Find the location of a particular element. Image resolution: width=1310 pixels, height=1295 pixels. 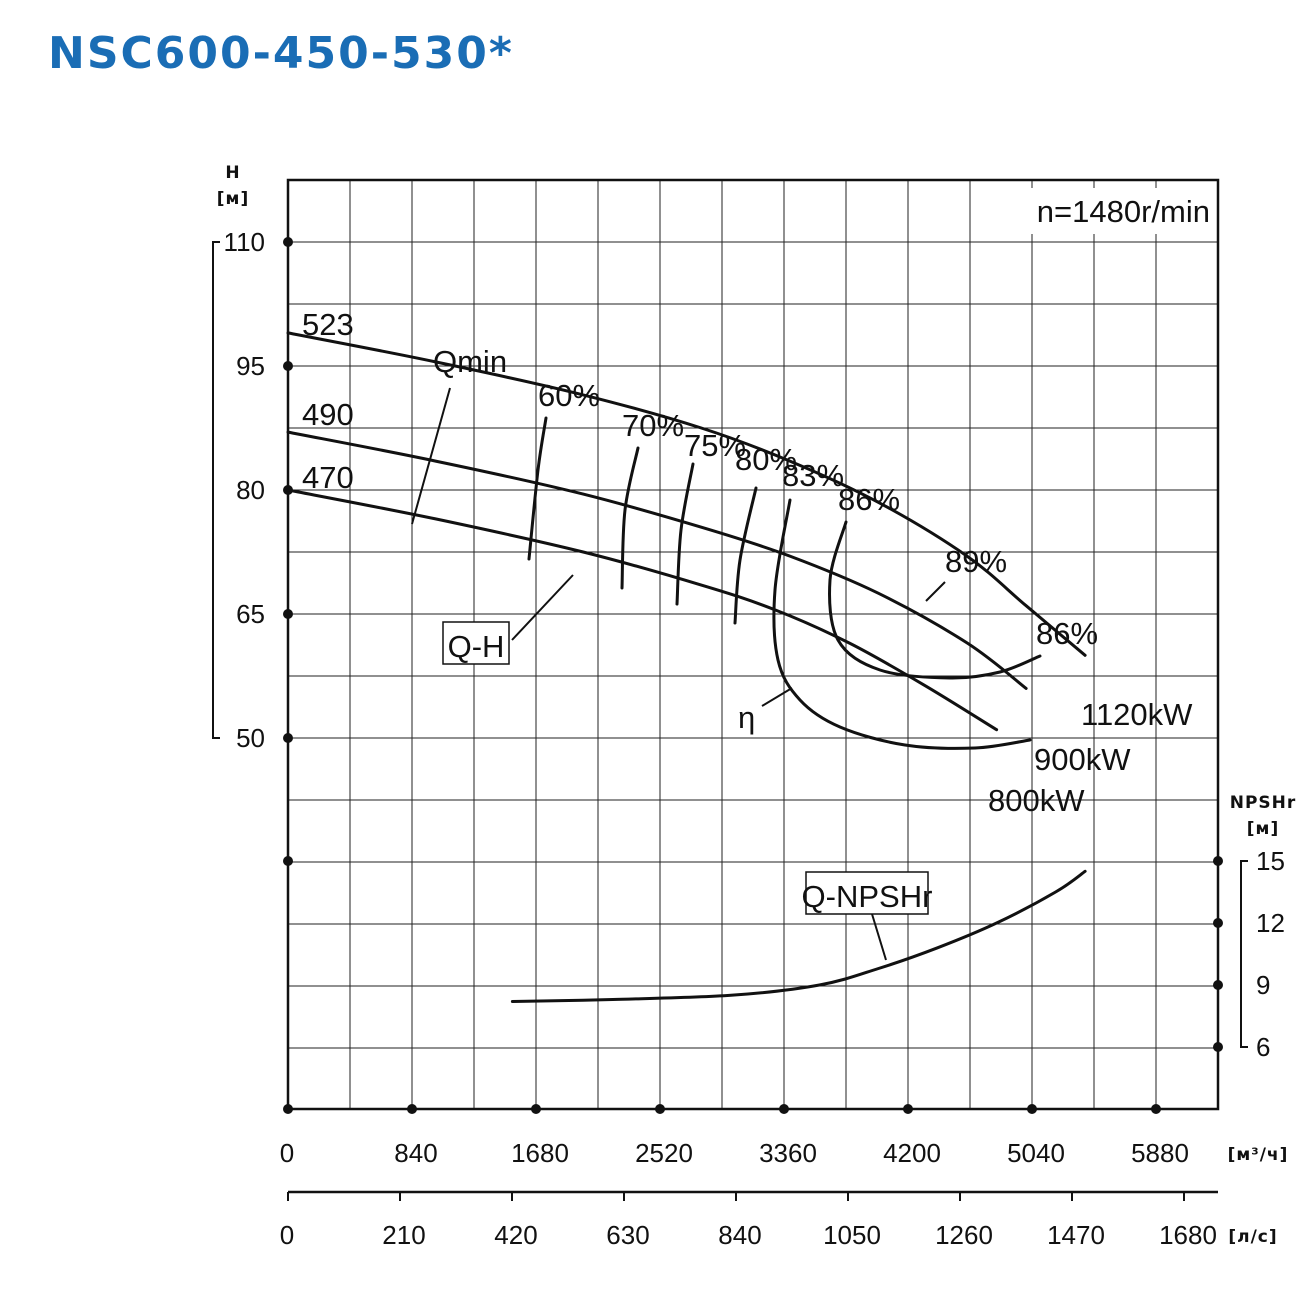

qmin-leader is located at coordinates (431, 456).